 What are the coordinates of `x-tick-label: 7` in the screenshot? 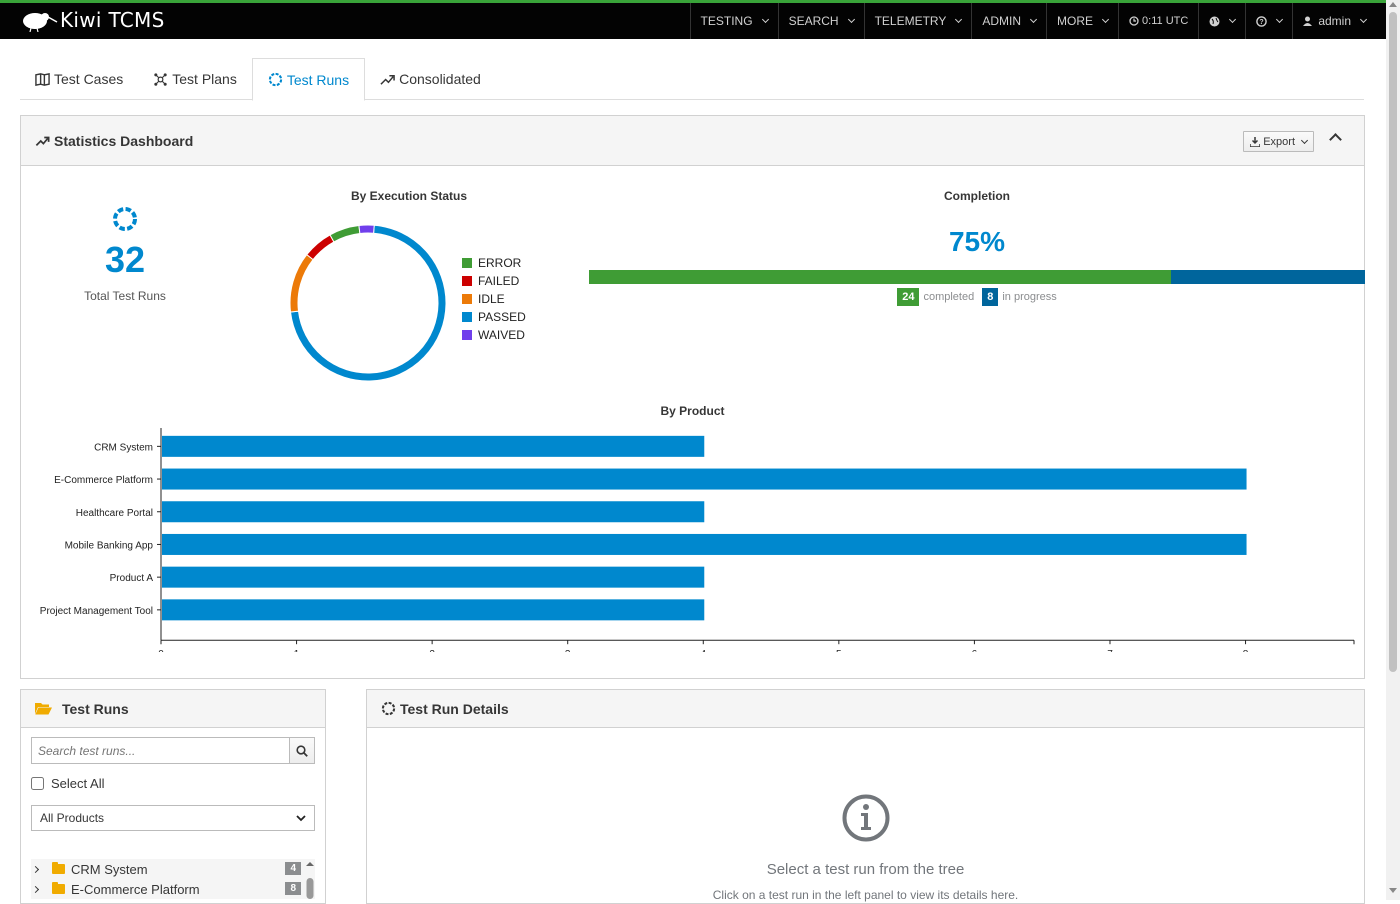 It's located at (1110, 650).